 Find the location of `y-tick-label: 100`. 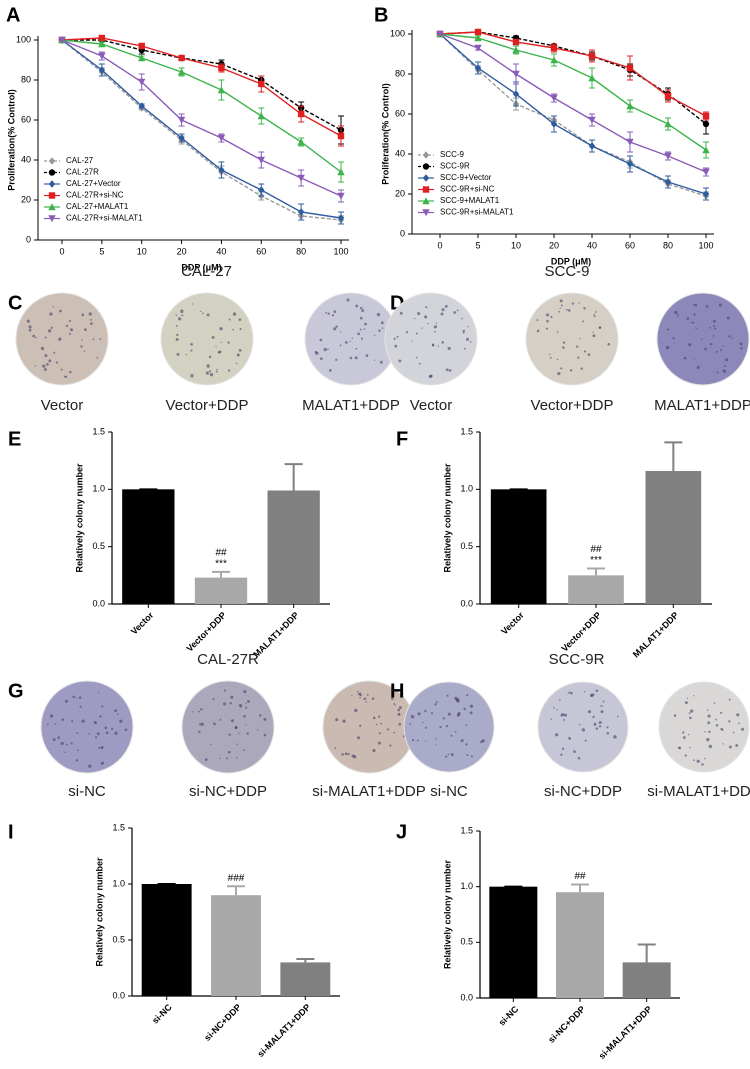

y-tick-label: 100 is located at coordinates (23, 39).